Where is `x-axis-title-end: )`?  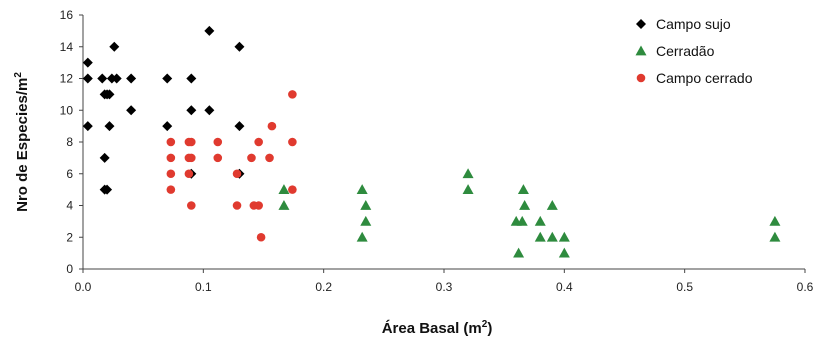 x-axis-title-end: ) is located at coordinates (489, 328).